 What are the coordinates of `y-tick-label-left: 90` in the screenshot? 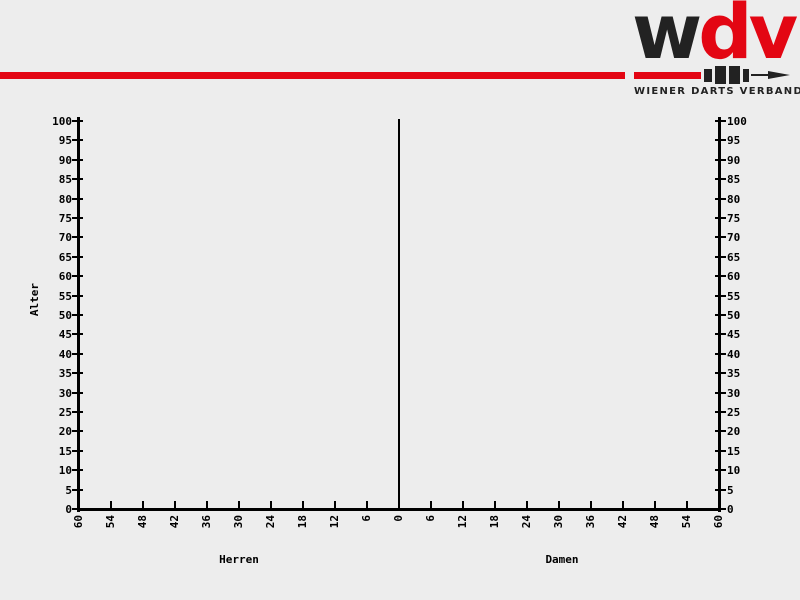 It's located at (65, 160).